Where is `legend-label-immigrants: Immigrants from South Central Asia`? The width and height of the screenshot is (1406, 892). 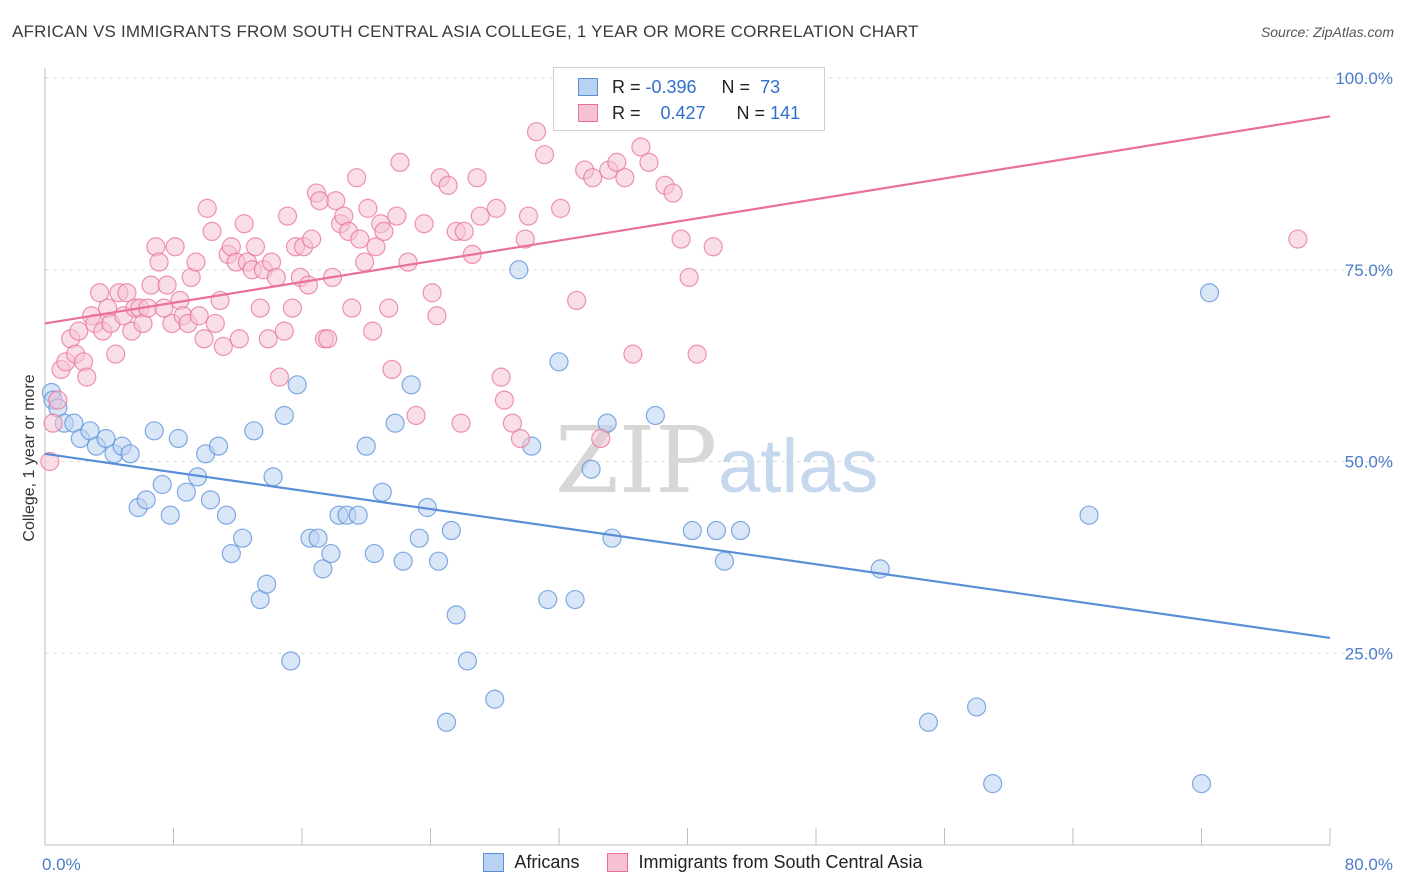
legend-label-immigrants: Immigrants from South Central Asia is located at coordinates (780, 862).